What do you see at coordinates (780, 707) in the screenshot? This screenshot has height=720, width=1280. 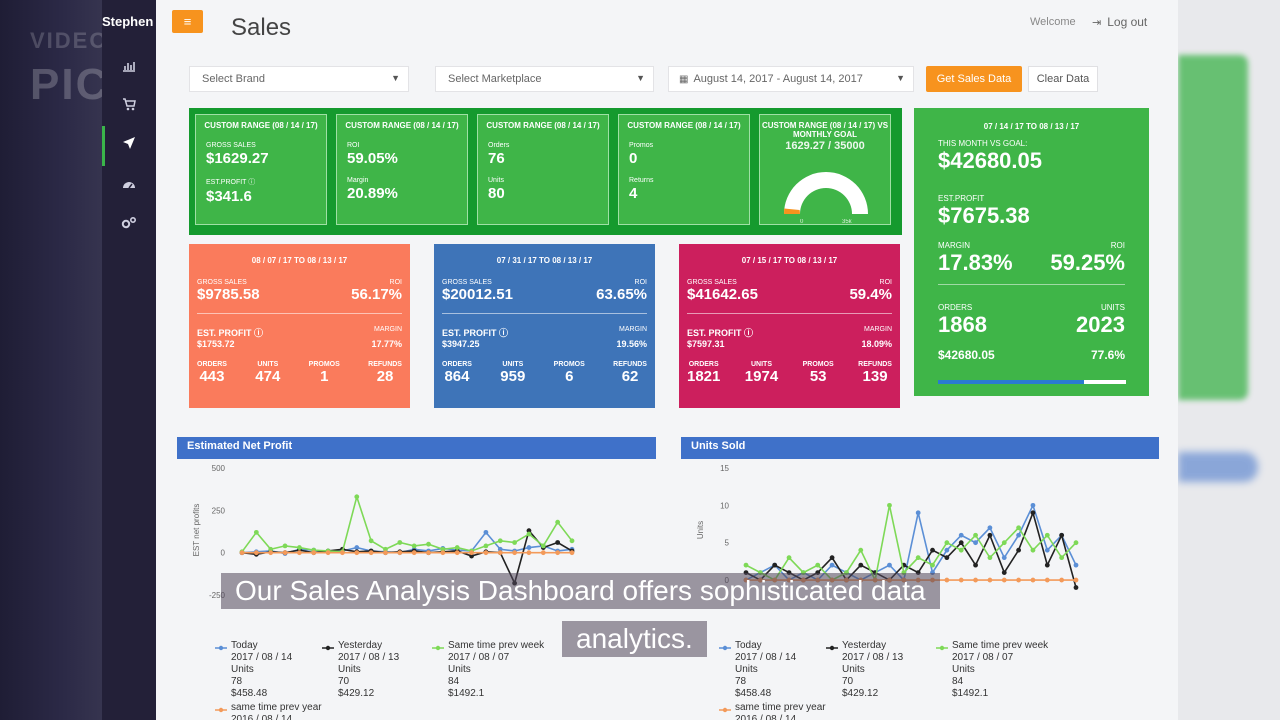 I see `legend-name: same time prev year` at bounding box center [780, 707].